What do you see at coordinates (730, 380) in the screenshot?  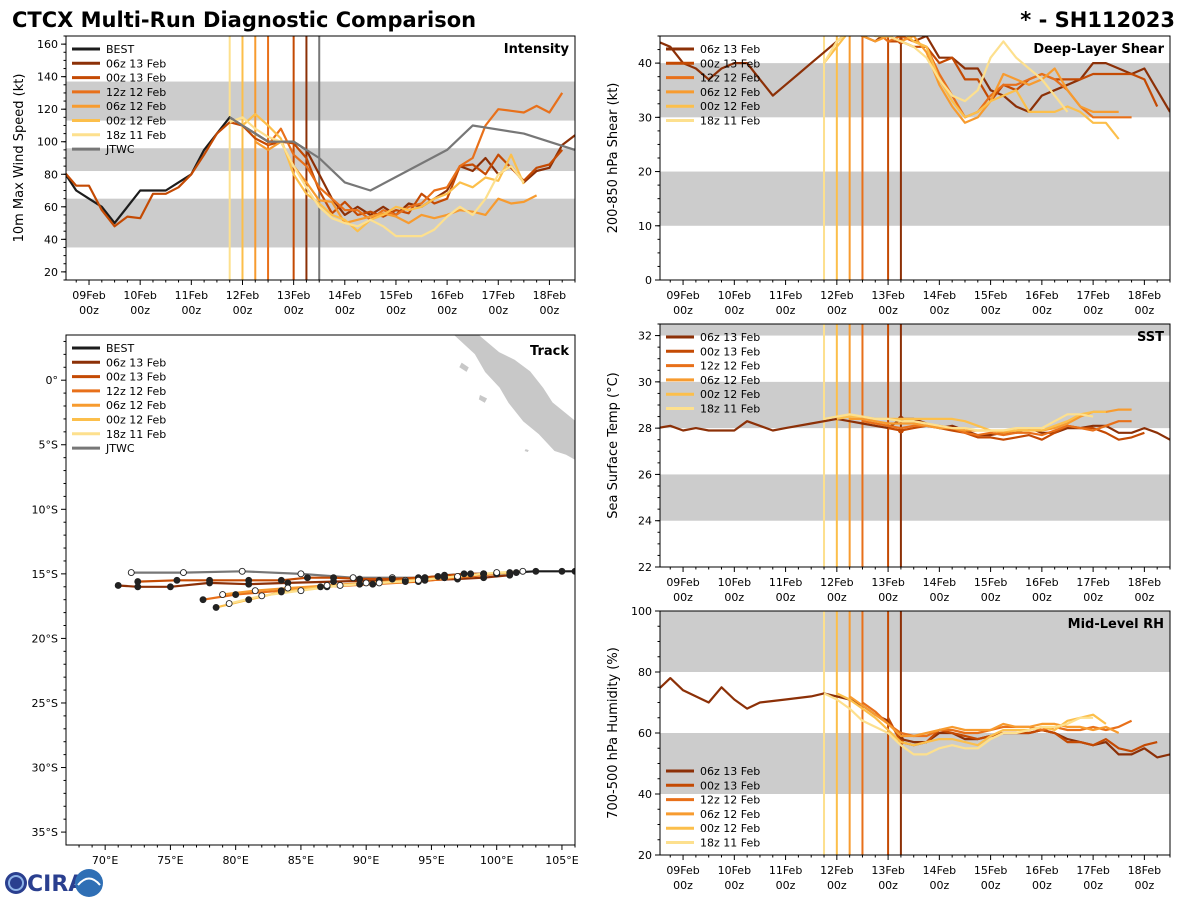 I see `sst-legend-label: 06z 12 Feb` at bounding box center [730, 380].